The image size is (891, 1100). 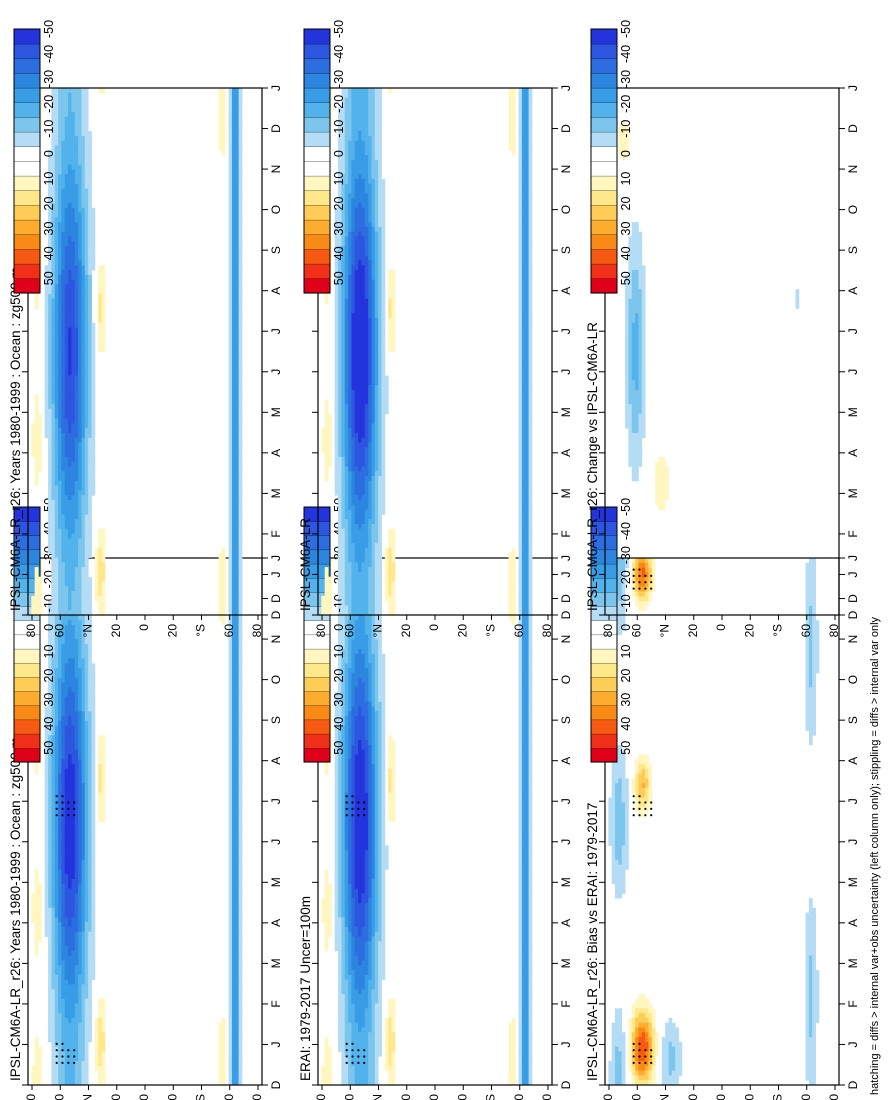 I want to click on colorbar-label: -50, so click(x=49, y=29).